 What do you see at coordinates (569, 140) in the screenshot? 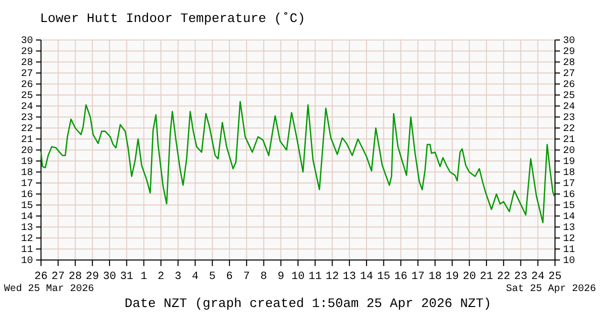
I see `y2-tick-label: 21` at bounding box center [569, 140].